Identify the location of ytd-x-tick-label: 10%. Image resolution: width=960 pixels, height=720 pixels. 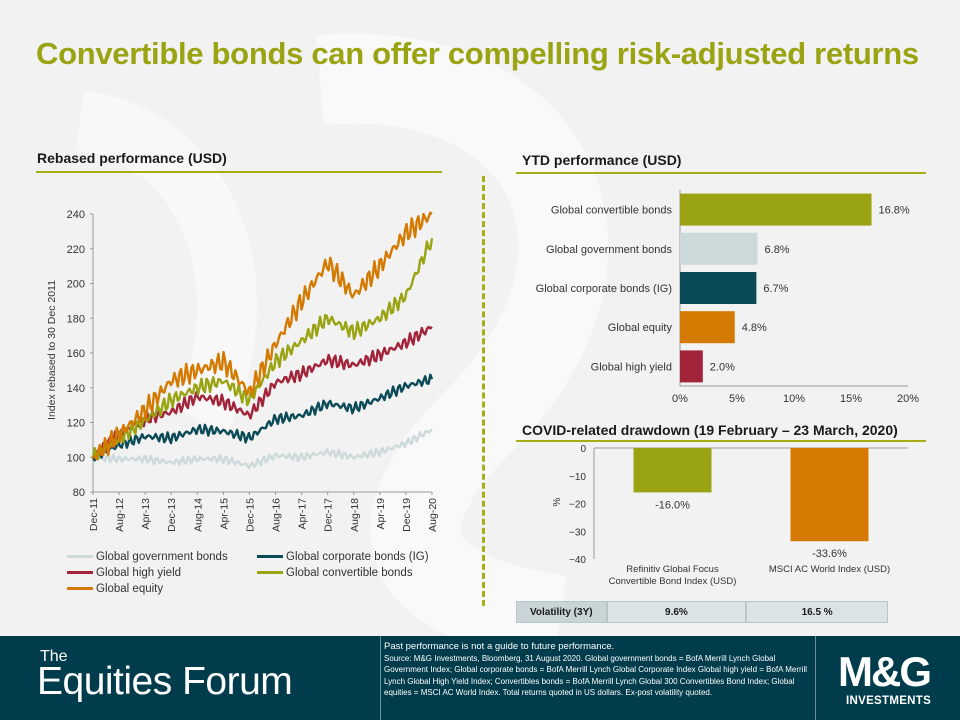
(794, 399).